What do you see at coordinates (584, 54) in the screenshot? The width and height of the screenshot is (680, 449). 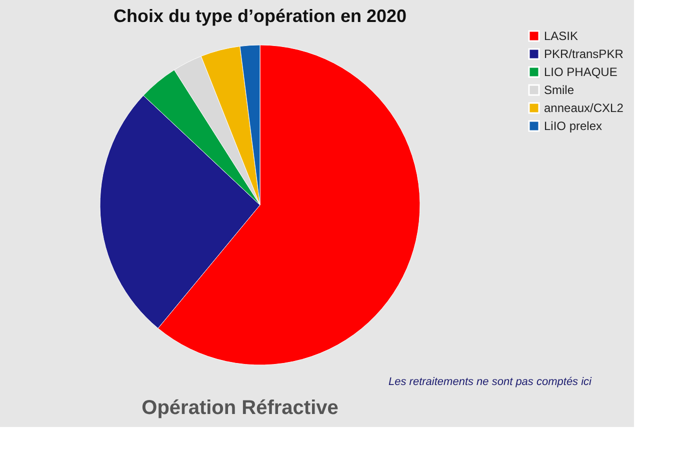 I see `legend-label: PKR/transPKR` at bounding box center [584, 54].